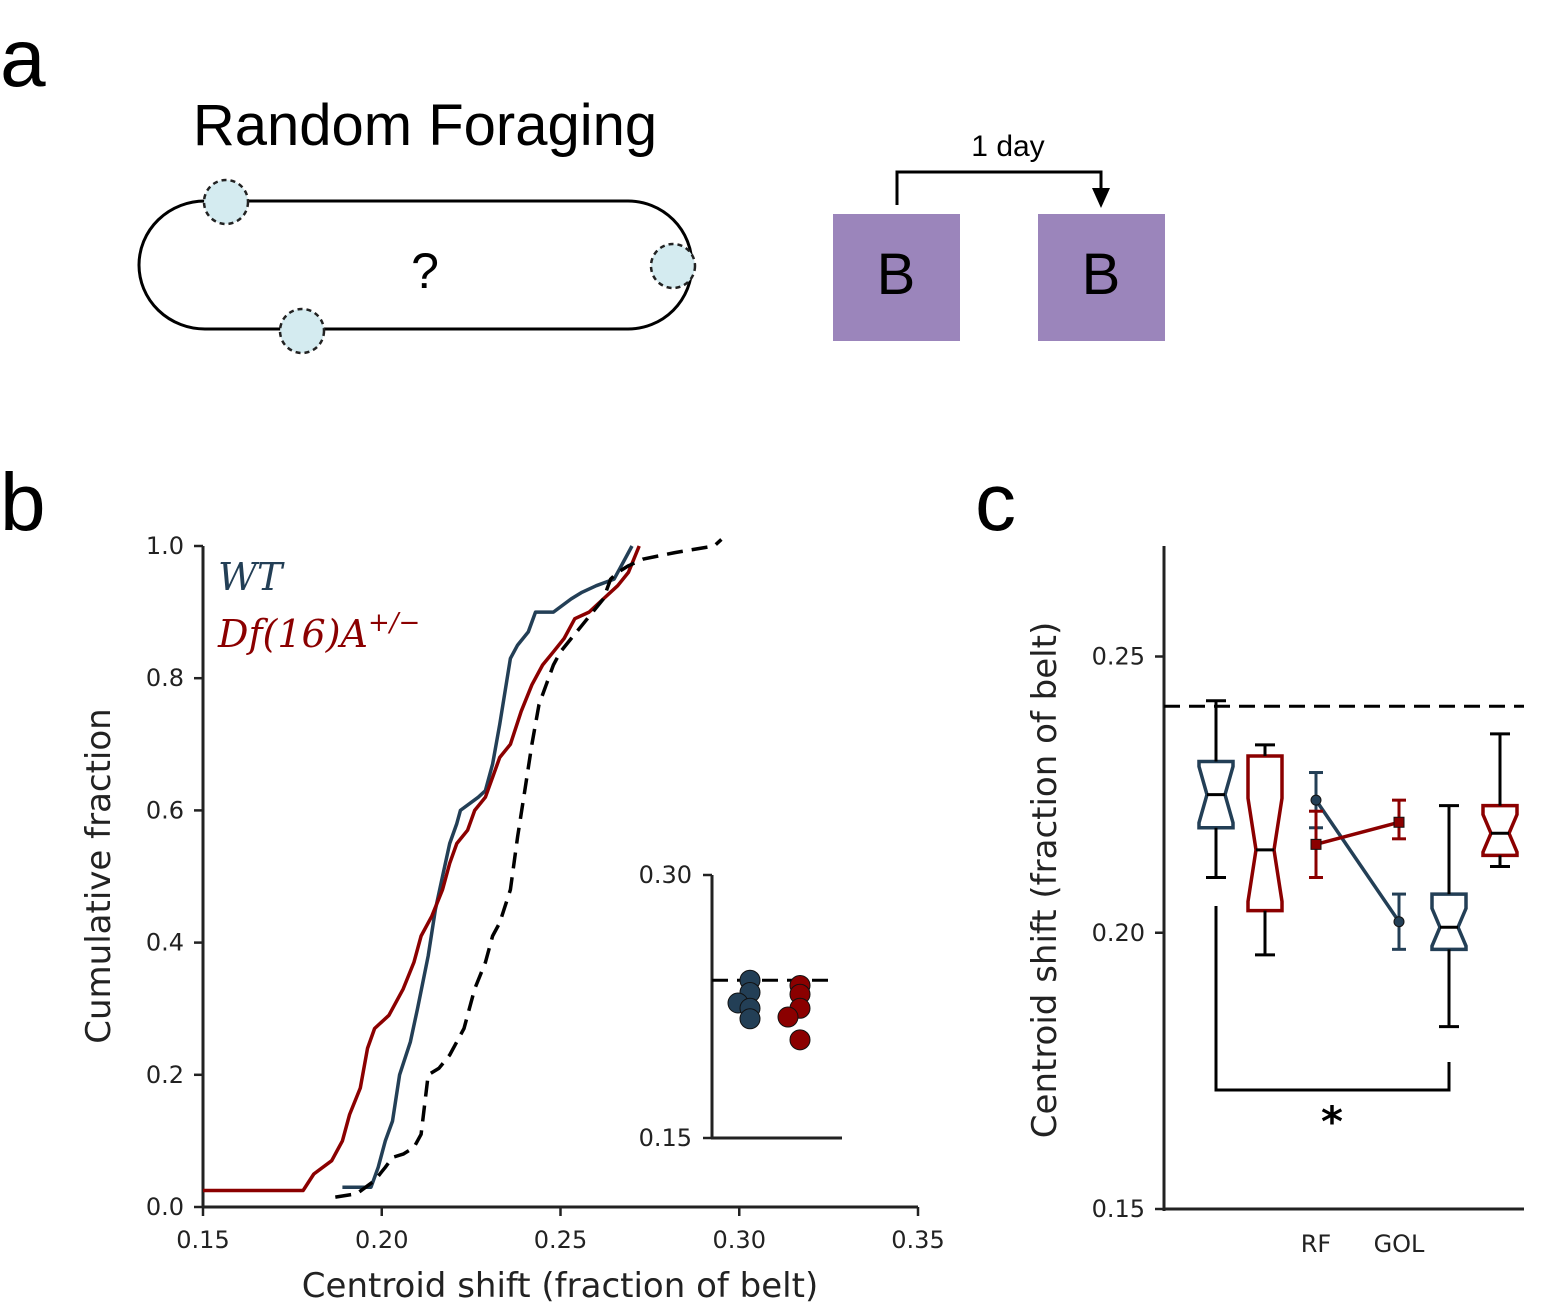 Image resolution: width=1552 pixels, height=1304 pixels. Describe the element at coordinates (1118, 1209) in the screenshot. I see `c-y-tick-label: 0.15` at that location.